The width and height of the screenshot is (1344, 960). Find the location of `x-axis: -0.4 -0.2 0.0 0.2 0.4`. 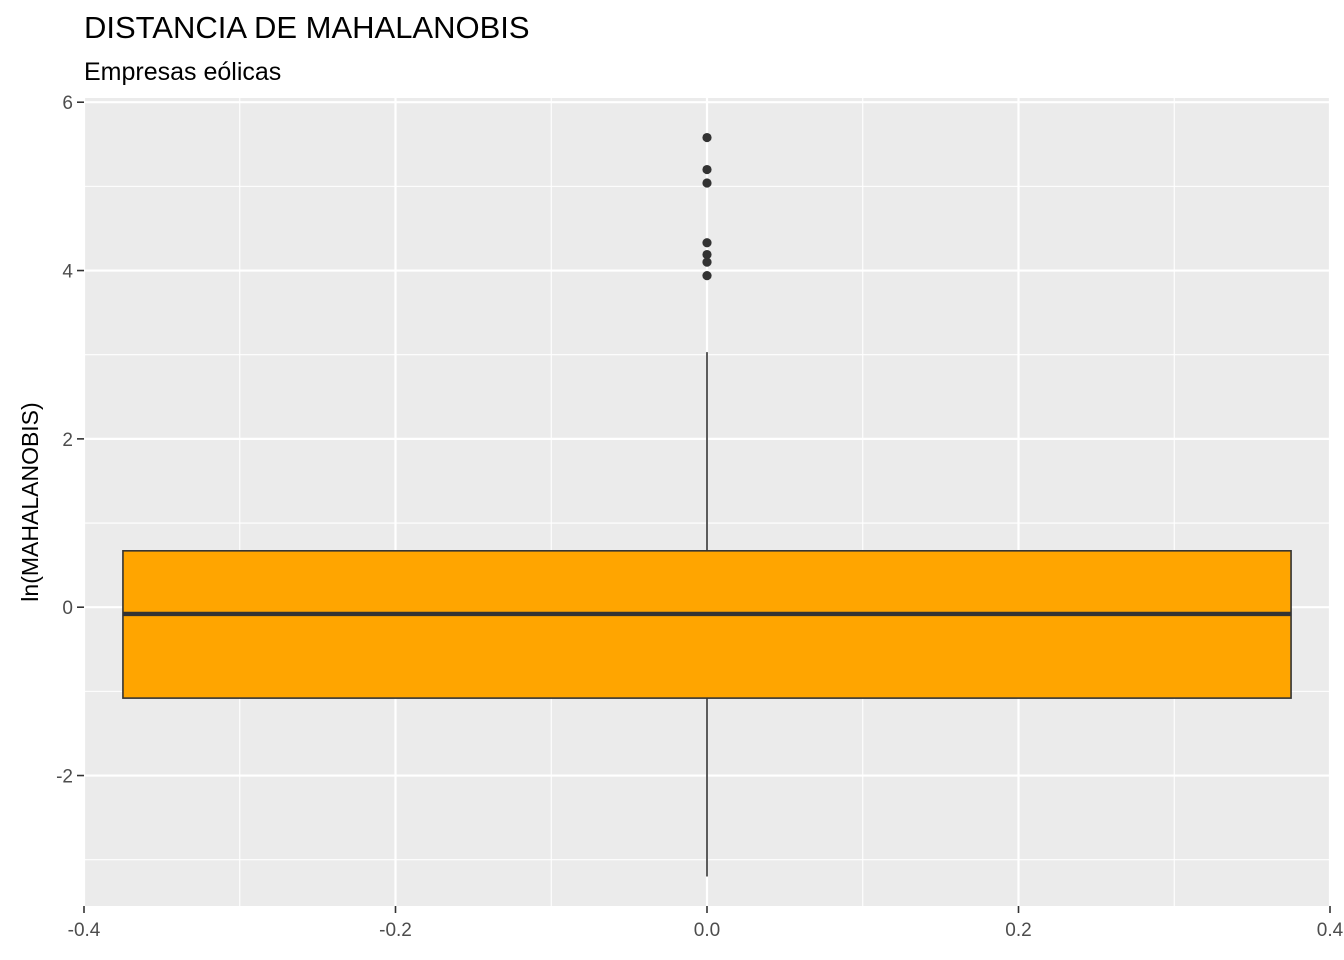

x-axis: -0.4 -0.2 0.0 0.2 0.4 is located at coordinates (706, 923).